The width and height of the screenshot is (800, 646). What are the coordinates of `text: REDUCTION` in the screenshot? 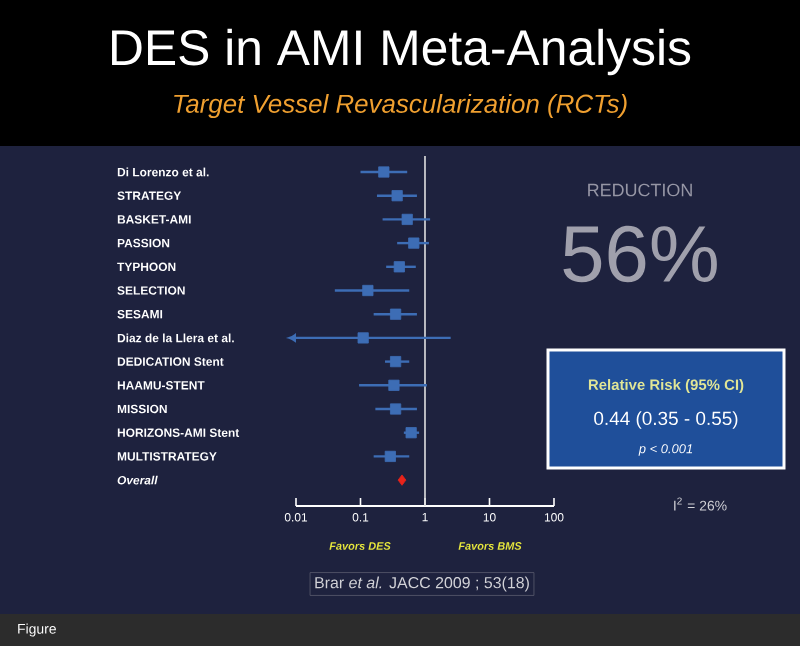 It's located at (640, 190).